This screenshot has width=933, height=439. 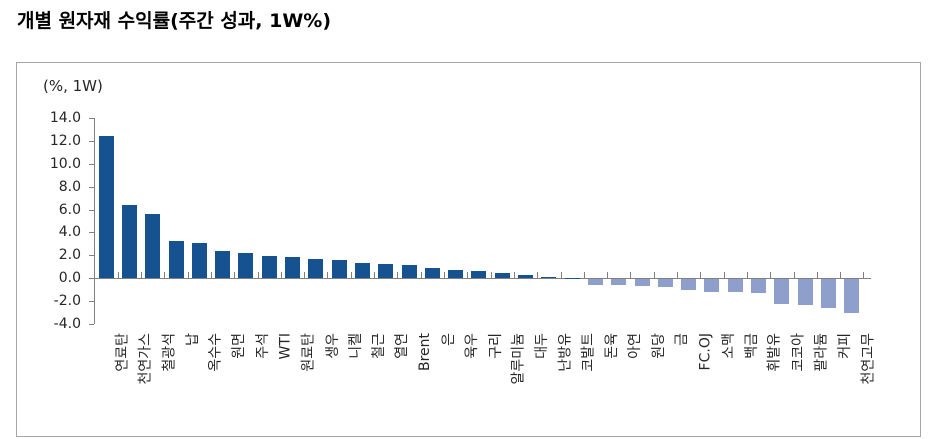 What do you see at coordinates (472, 346) in the screenshot?
I see `x-axis-category-label: 육우` at bounding box center [472, 346].